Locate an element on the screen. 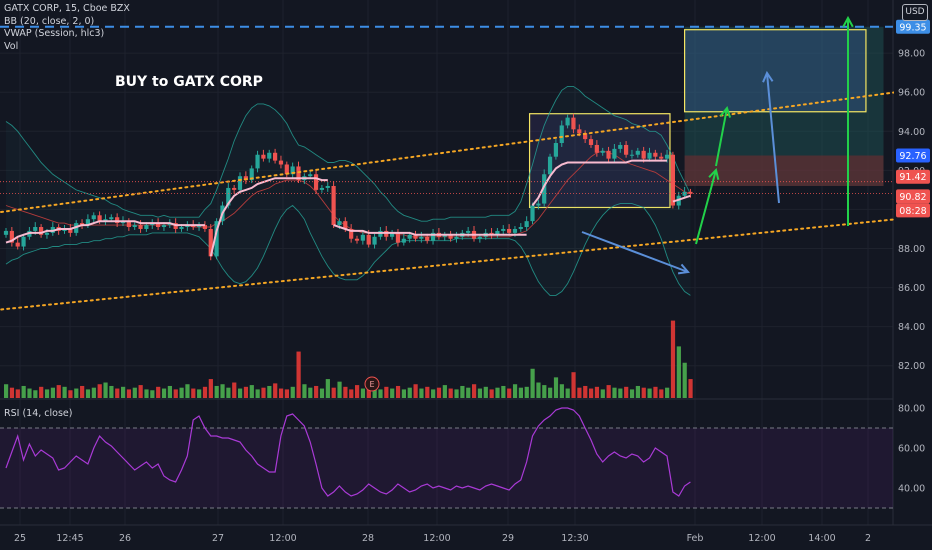  green-arrow-1-head is located at coordinates (714, 173).